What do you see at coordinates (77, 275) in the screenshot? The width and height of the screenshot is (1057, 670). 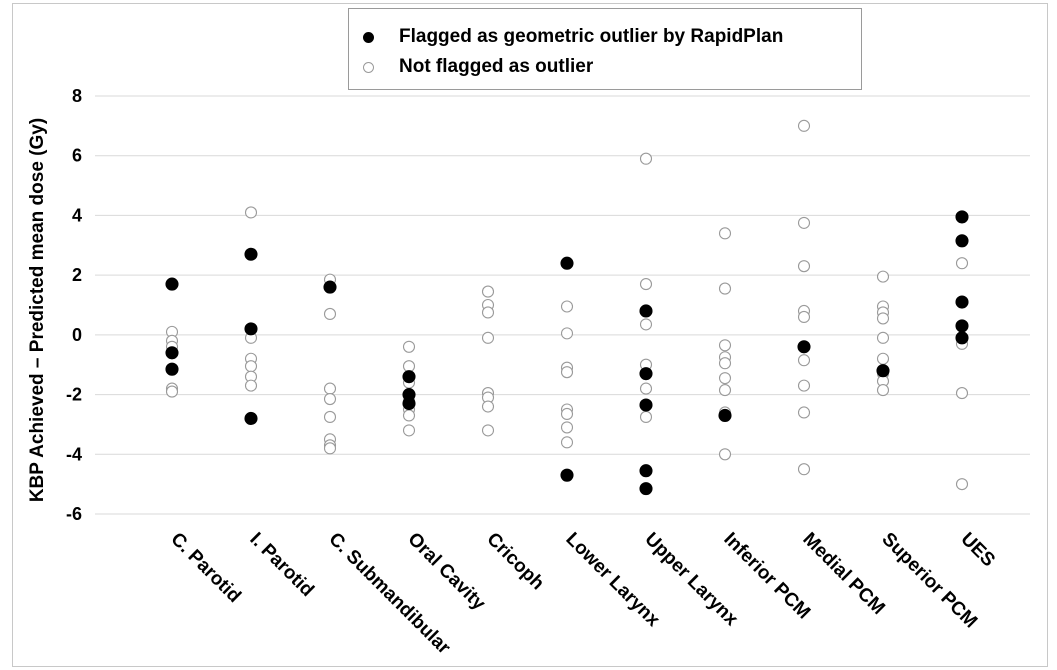 I see `y-tick-label: 2` at bounding box center [77, 275].